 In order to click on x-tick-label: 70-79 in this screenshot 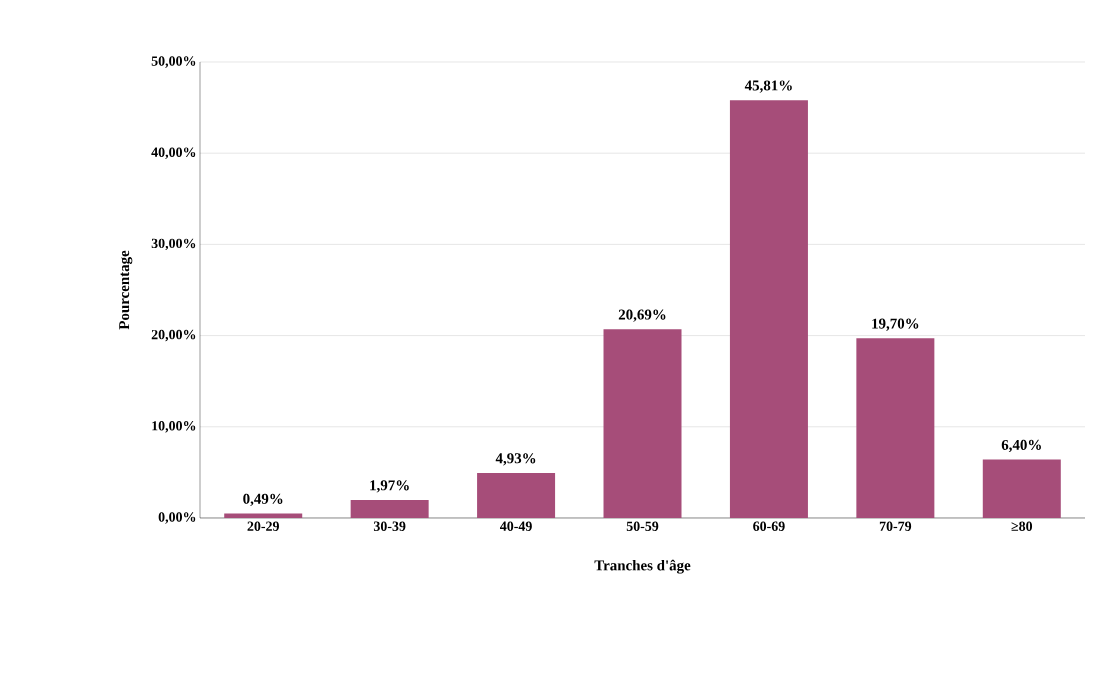, I will do `click(895, 526)`.